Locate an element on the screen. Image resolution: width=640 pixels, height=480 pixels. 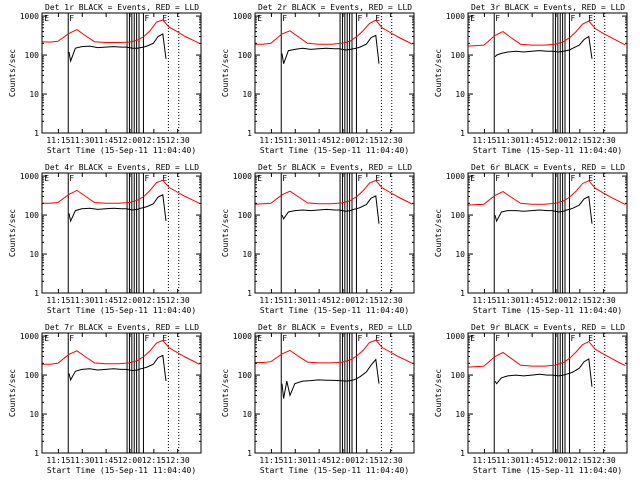
chart-title: Det 8r BLACK = Events, RED = LLD is located at coordinates (335, 327).